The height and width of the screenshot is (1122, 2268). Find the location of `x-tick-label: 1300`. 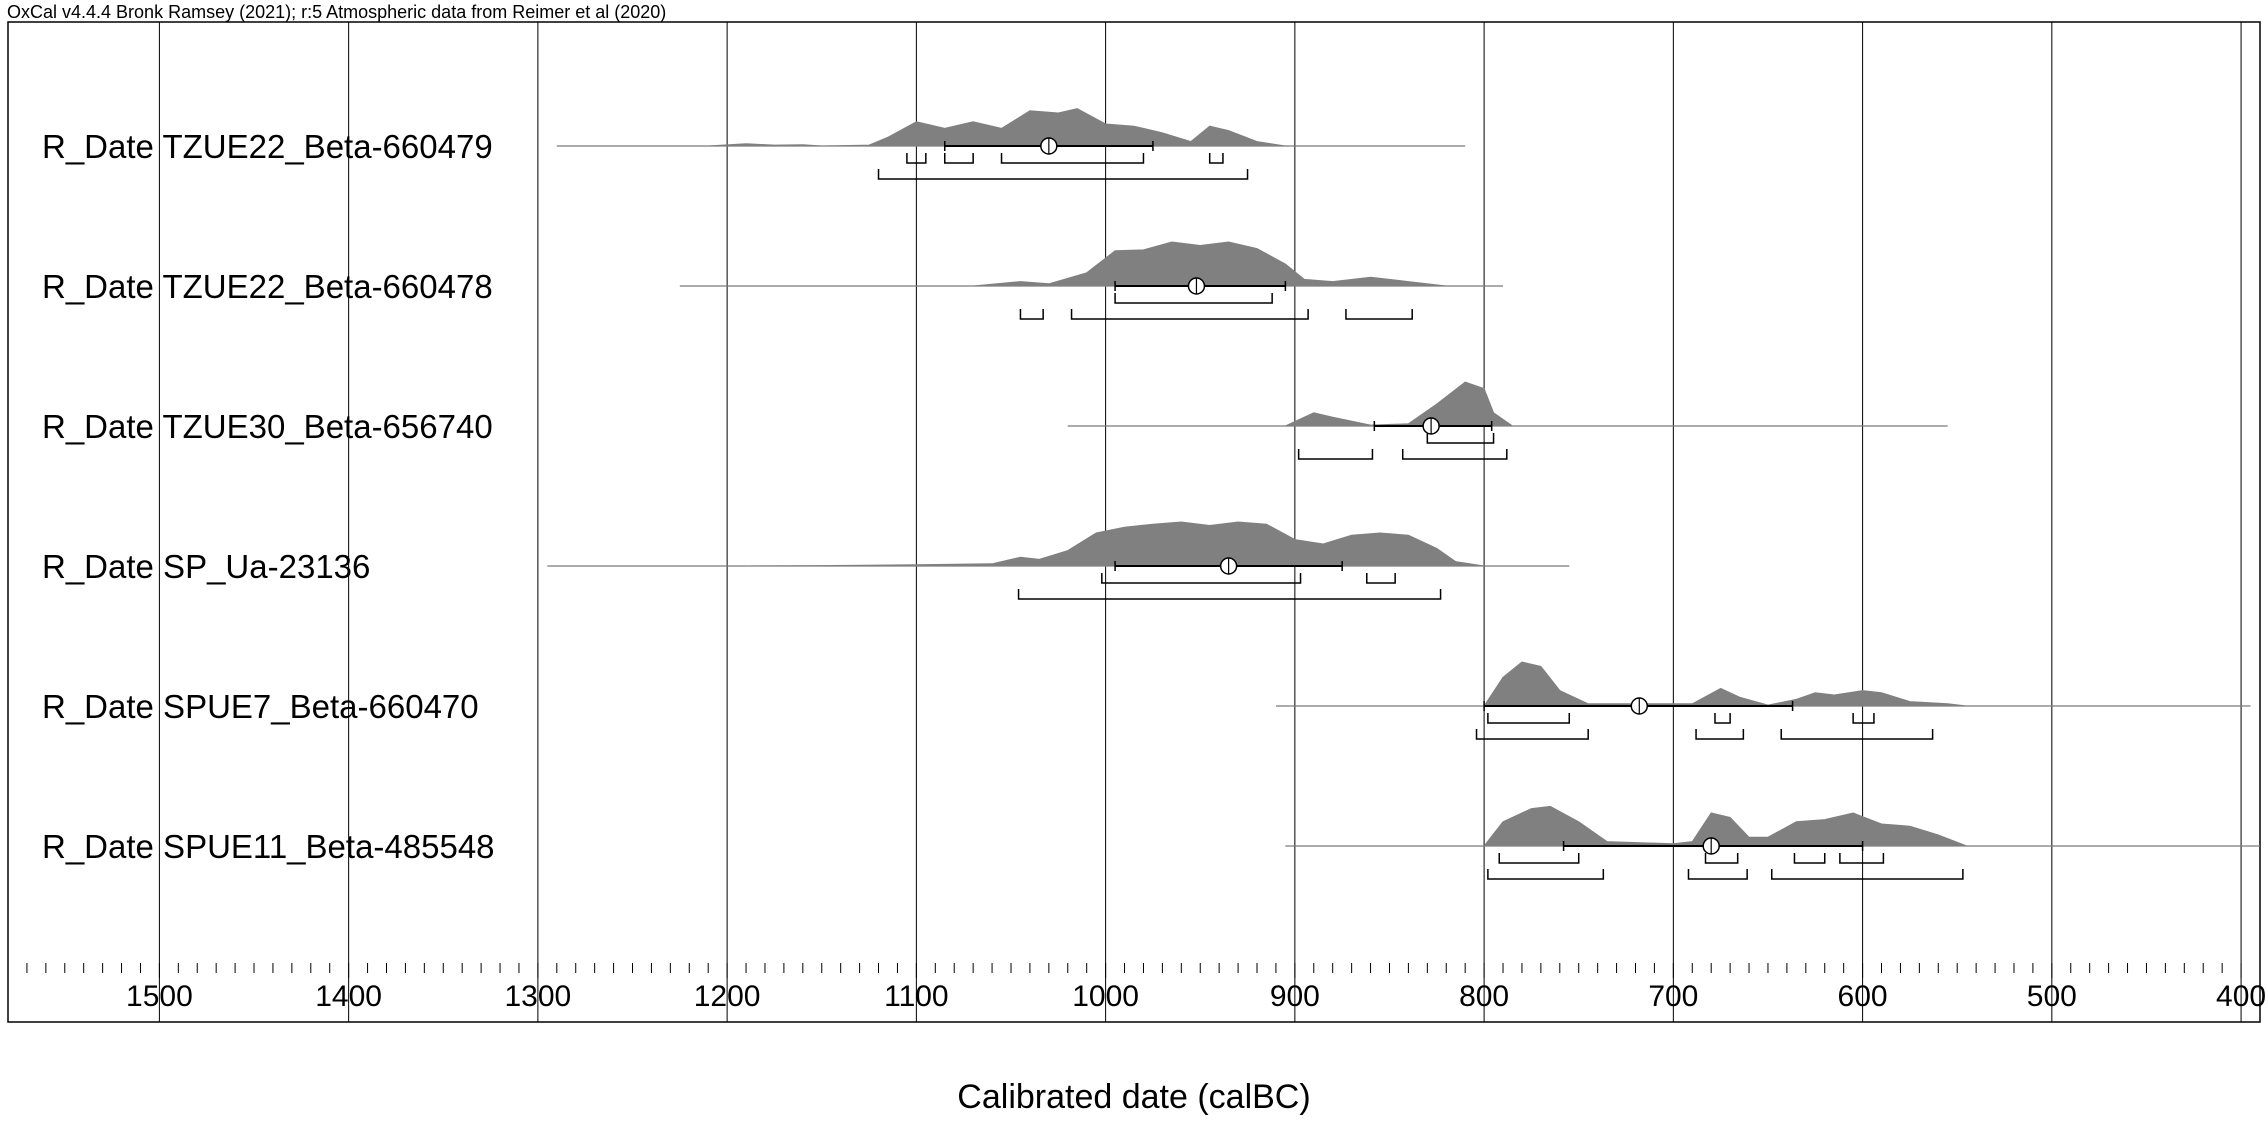

x-tick-label: 1300 is located at coordinates (538, 996).